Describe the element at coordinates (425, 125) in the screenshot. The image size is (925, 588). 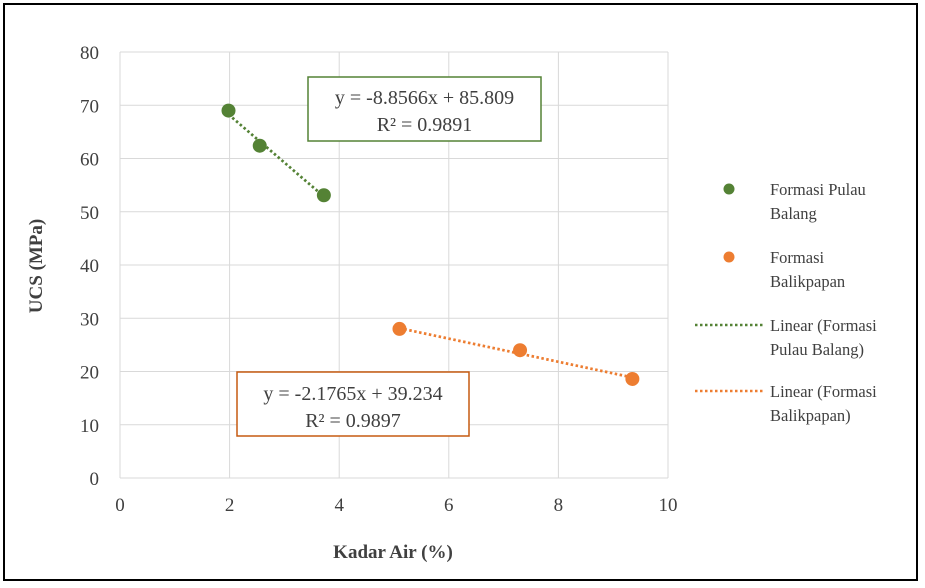
I see `r2-pulau-balang: R² = 0.9891` at that location.